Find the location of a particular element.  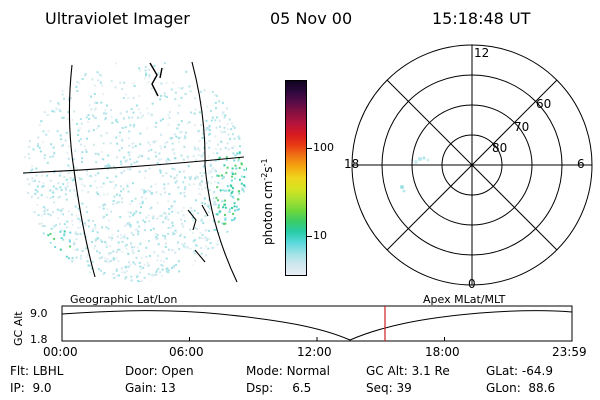

timeline-x-tick-1800: 18:00 is located at coordinates (442, 352).